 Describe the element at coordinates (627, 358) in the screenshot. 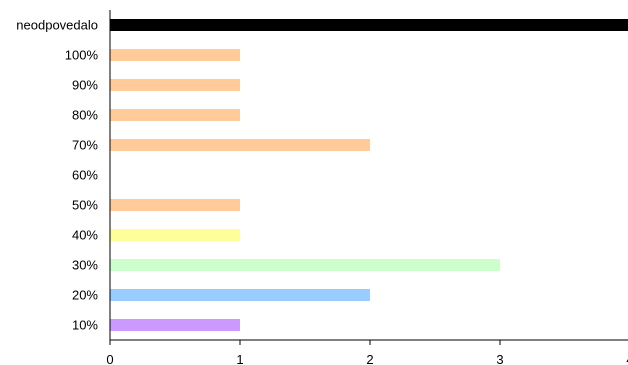

I see `x-tick-label-4: 4` at that location.